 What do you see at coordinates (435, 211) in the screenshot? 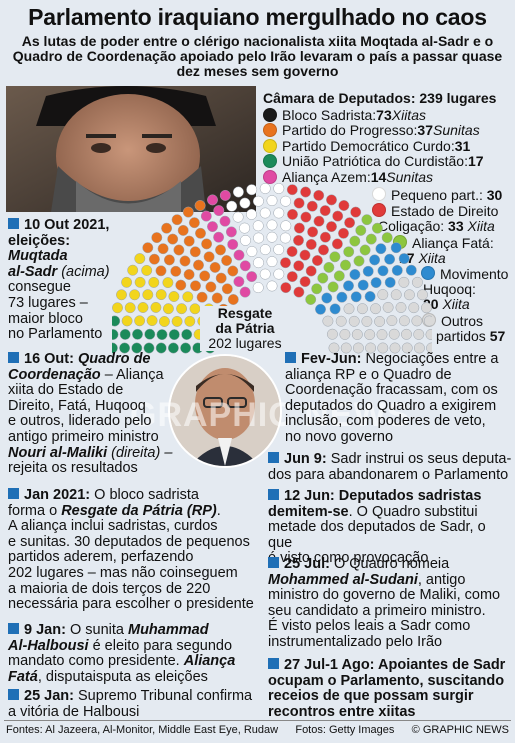
I see `legend-estado-direito: Estado de Direito` at bounding box center [435, 211].